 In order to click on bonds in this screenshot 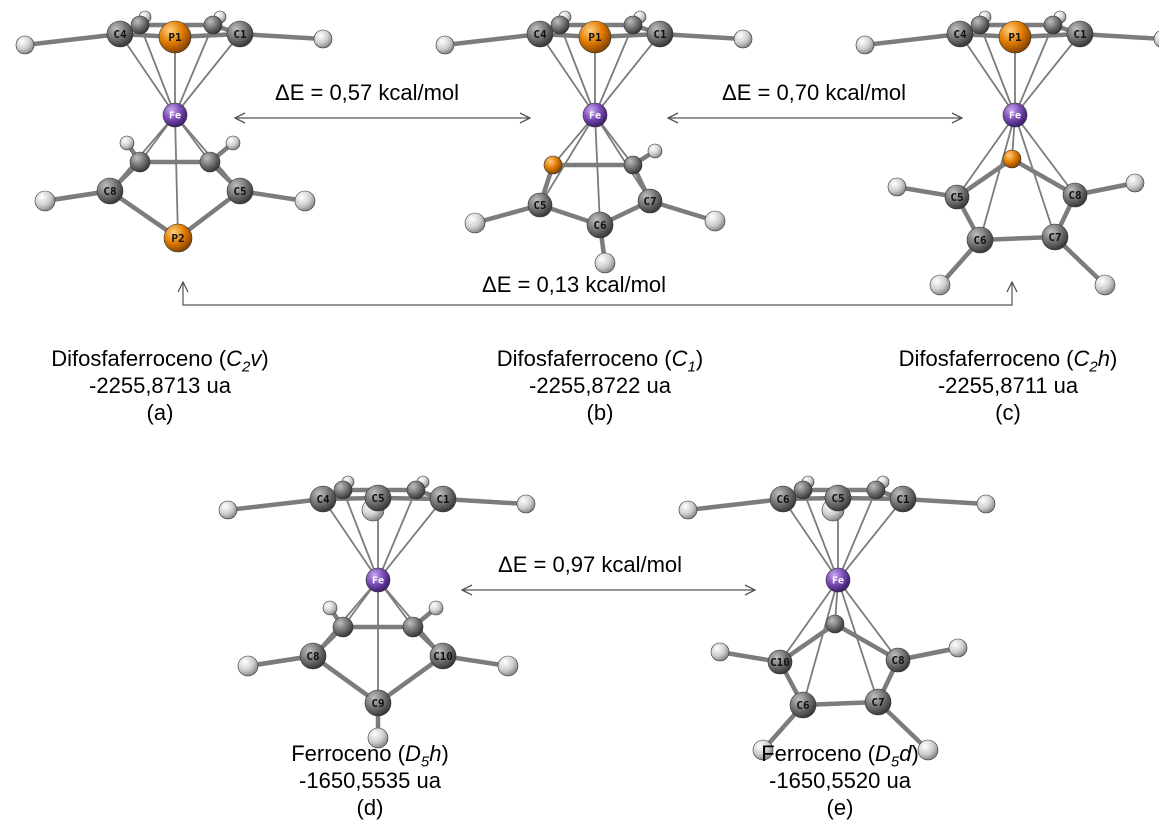, I will do `click(377, 610)`.